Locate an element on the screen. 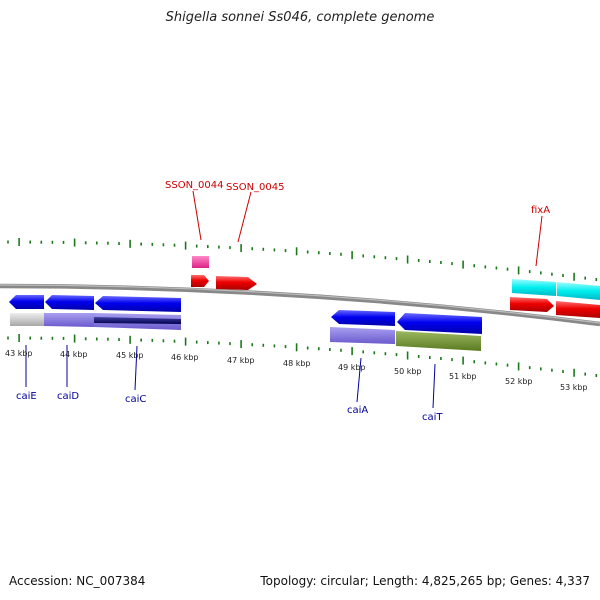 This screenshot has height=600, width=600. gene-arrow-caiD is located at coordinates (69, 302).